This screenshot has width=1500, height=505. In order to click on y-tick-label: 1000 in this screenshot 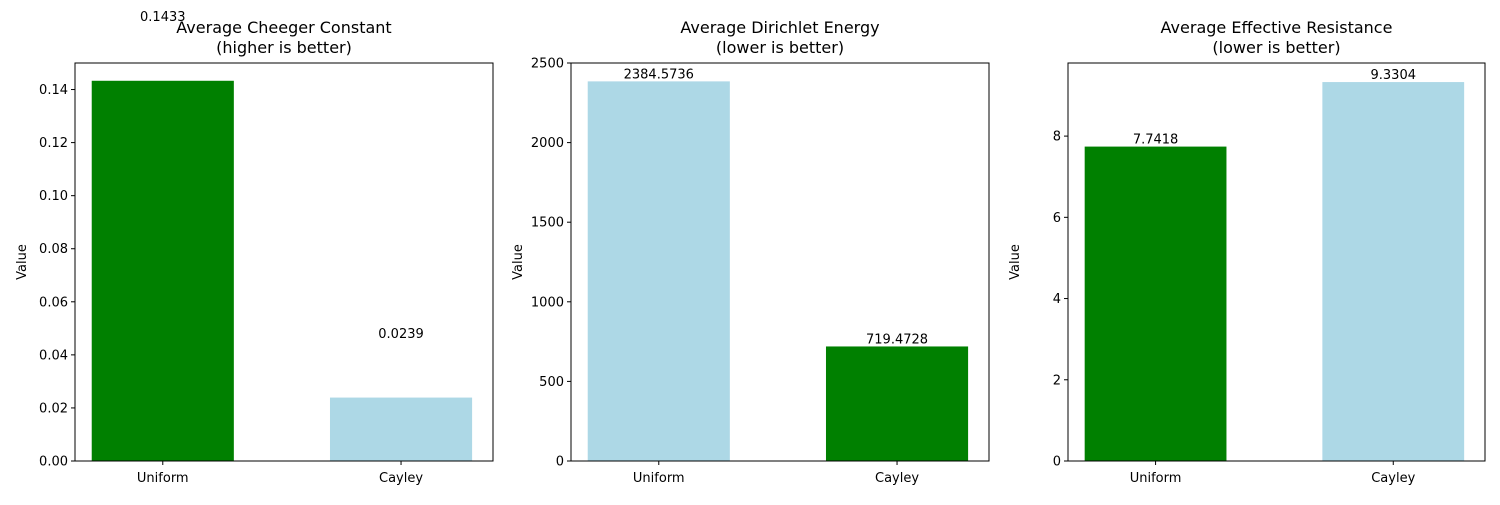, I will do `click(547, 302)`.